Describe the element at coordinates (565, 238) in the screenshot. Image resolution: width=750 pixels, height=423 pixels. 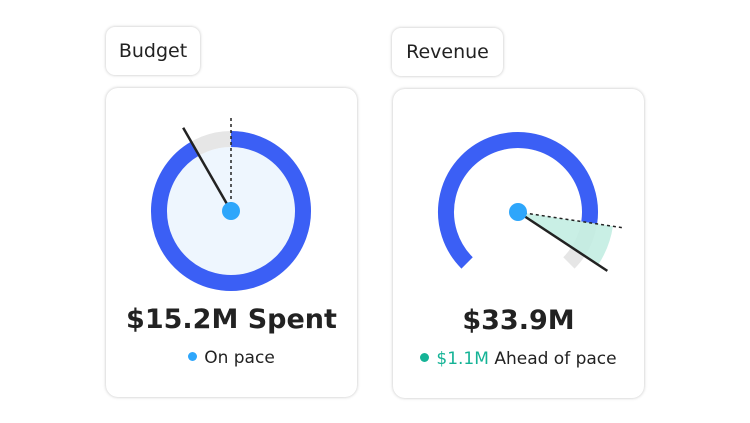
I see `ahead-wedge` at that location.